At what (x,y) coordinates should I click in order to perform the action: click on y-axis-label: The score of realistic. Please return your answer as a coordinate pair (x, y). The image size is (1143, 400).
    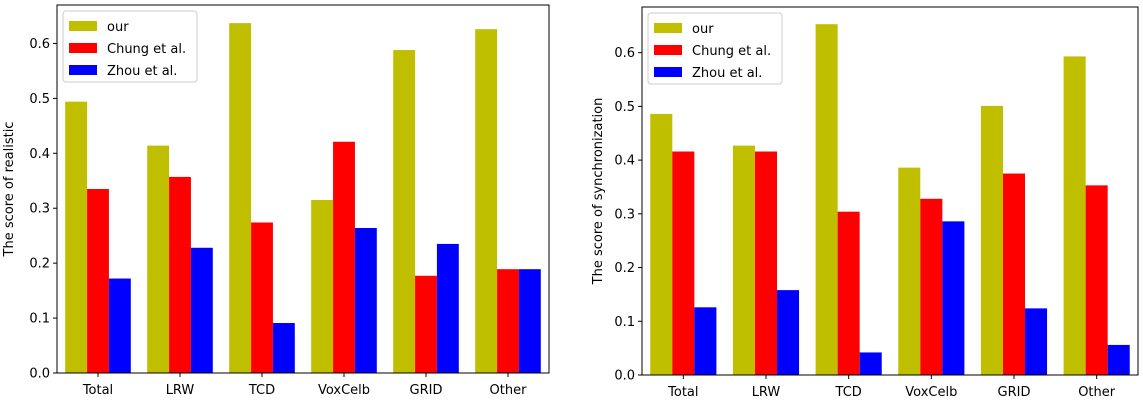
    Looking at the image, I should click on (9, 190).